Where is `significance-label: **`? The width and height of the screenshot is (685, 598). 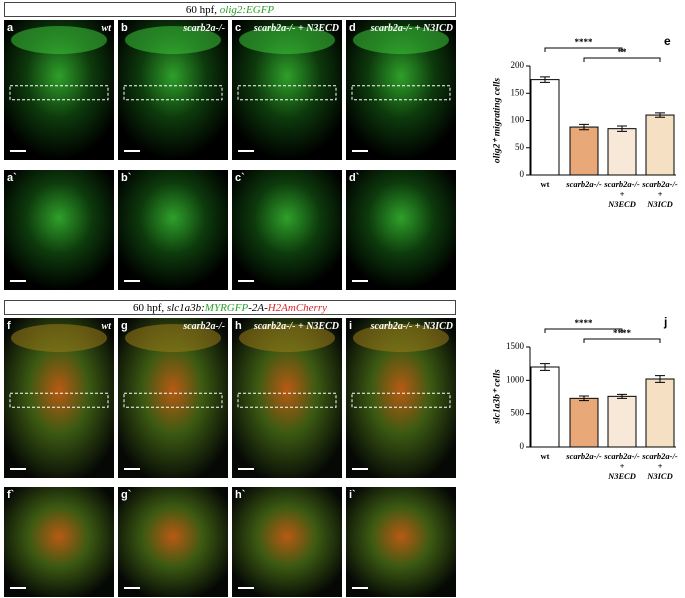 significance-label: ** is located at coordinates (623, 52).